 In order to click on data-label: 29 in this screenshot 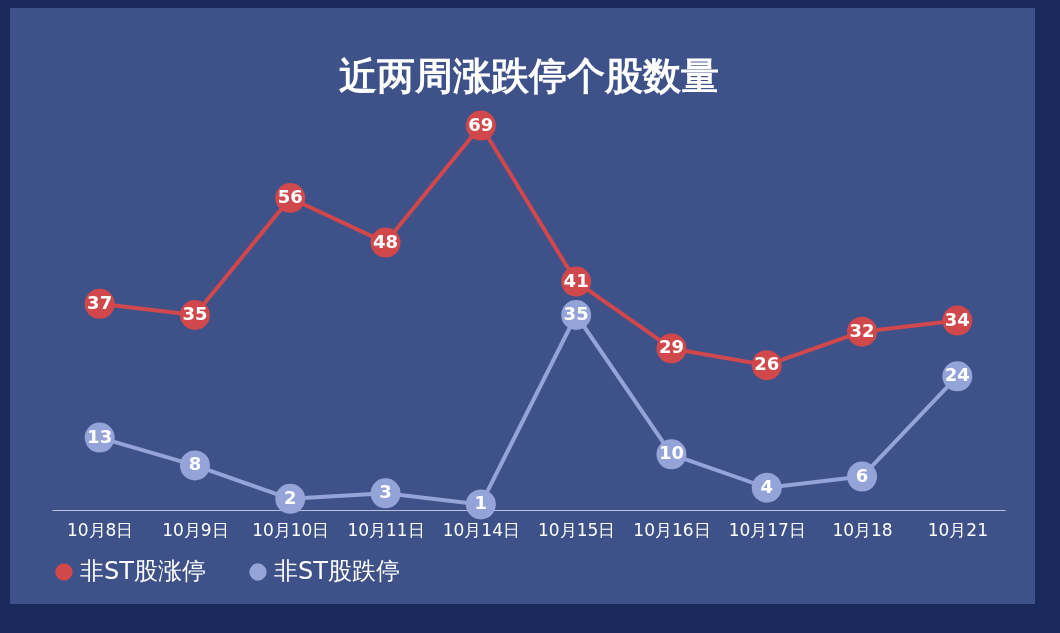, I will do `click(671, 347)`.